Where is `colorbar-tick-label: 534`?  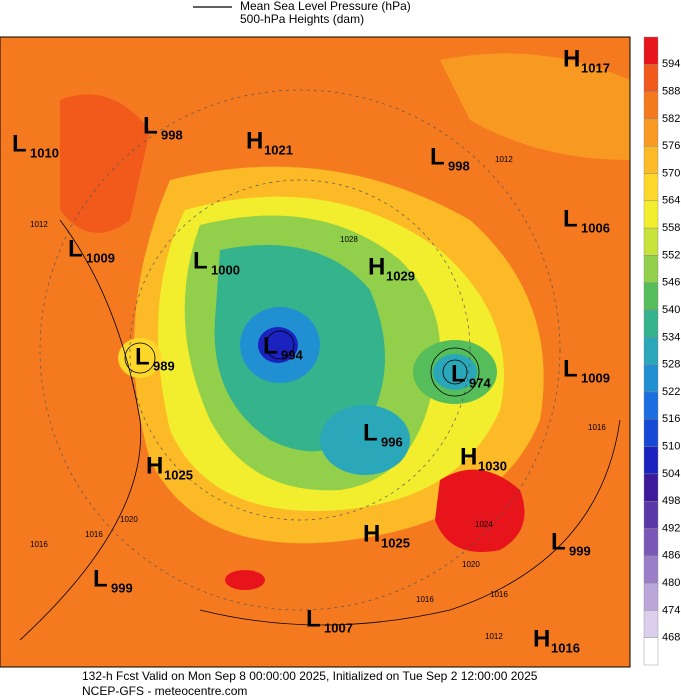
colorbar-tick-label: 534 is located at coordinates (671, 337).